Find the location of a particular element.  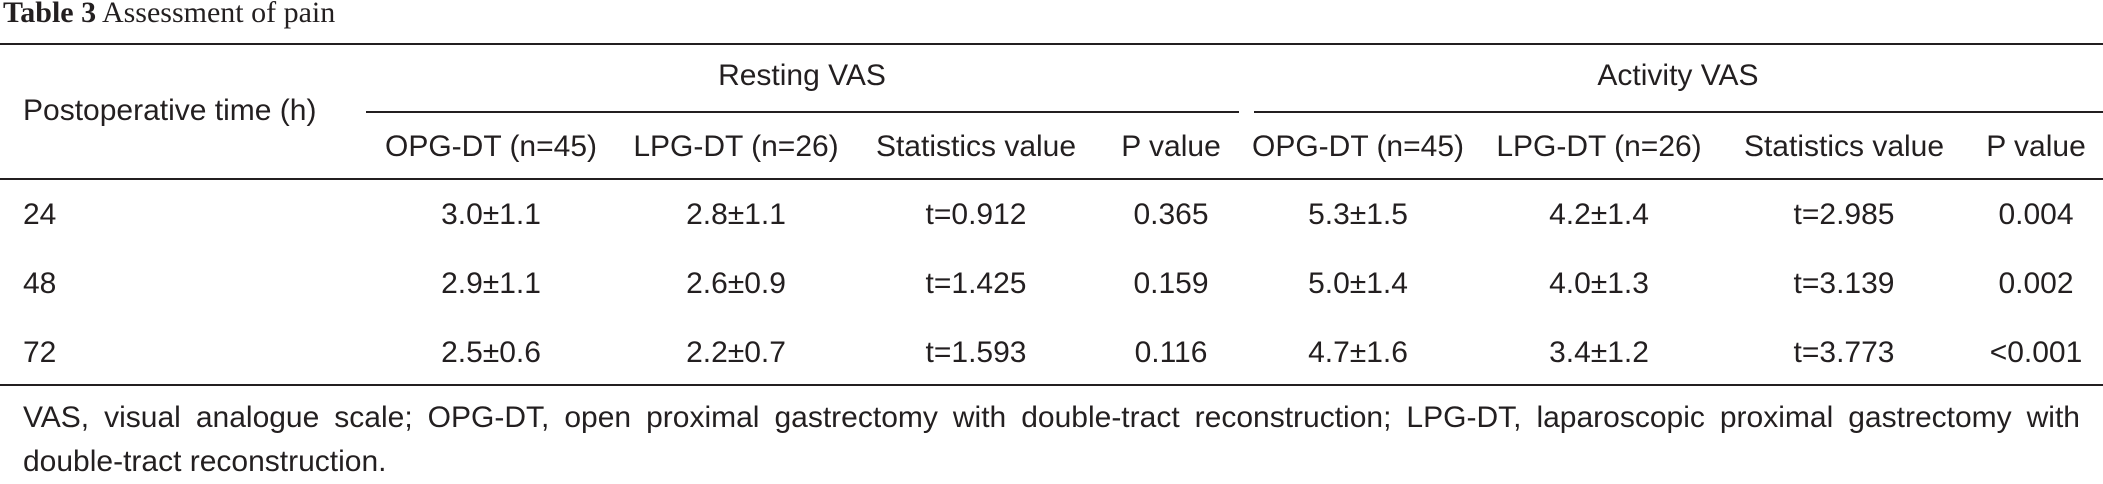

row-time: 24 is located at coordinates (40, 214).